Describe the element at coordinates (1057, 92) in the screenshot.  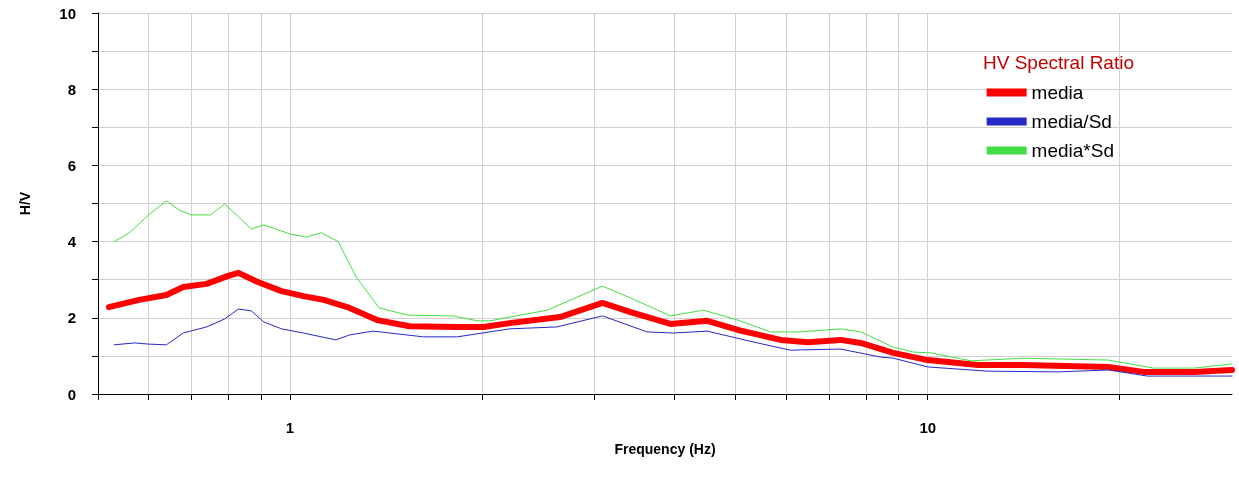
I see `legend-label: media` at that location.